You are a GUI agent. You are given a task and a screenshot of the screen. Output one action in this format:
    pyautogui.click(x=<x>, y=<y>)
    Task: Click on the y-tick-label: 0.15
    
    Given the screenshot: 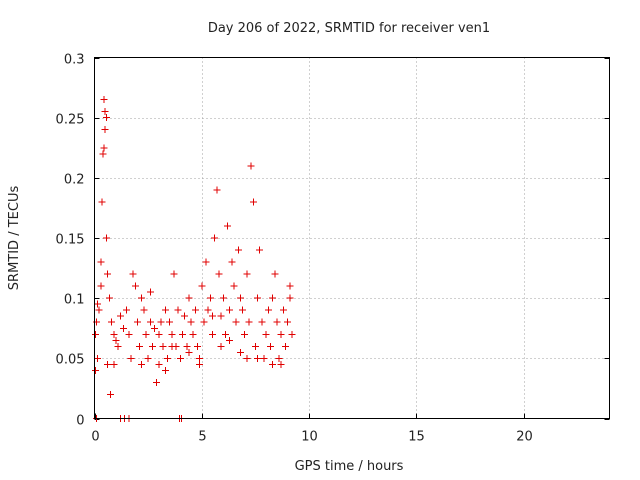 What is the action you would take?
    pyautogui.click(x=70, y=240)
    